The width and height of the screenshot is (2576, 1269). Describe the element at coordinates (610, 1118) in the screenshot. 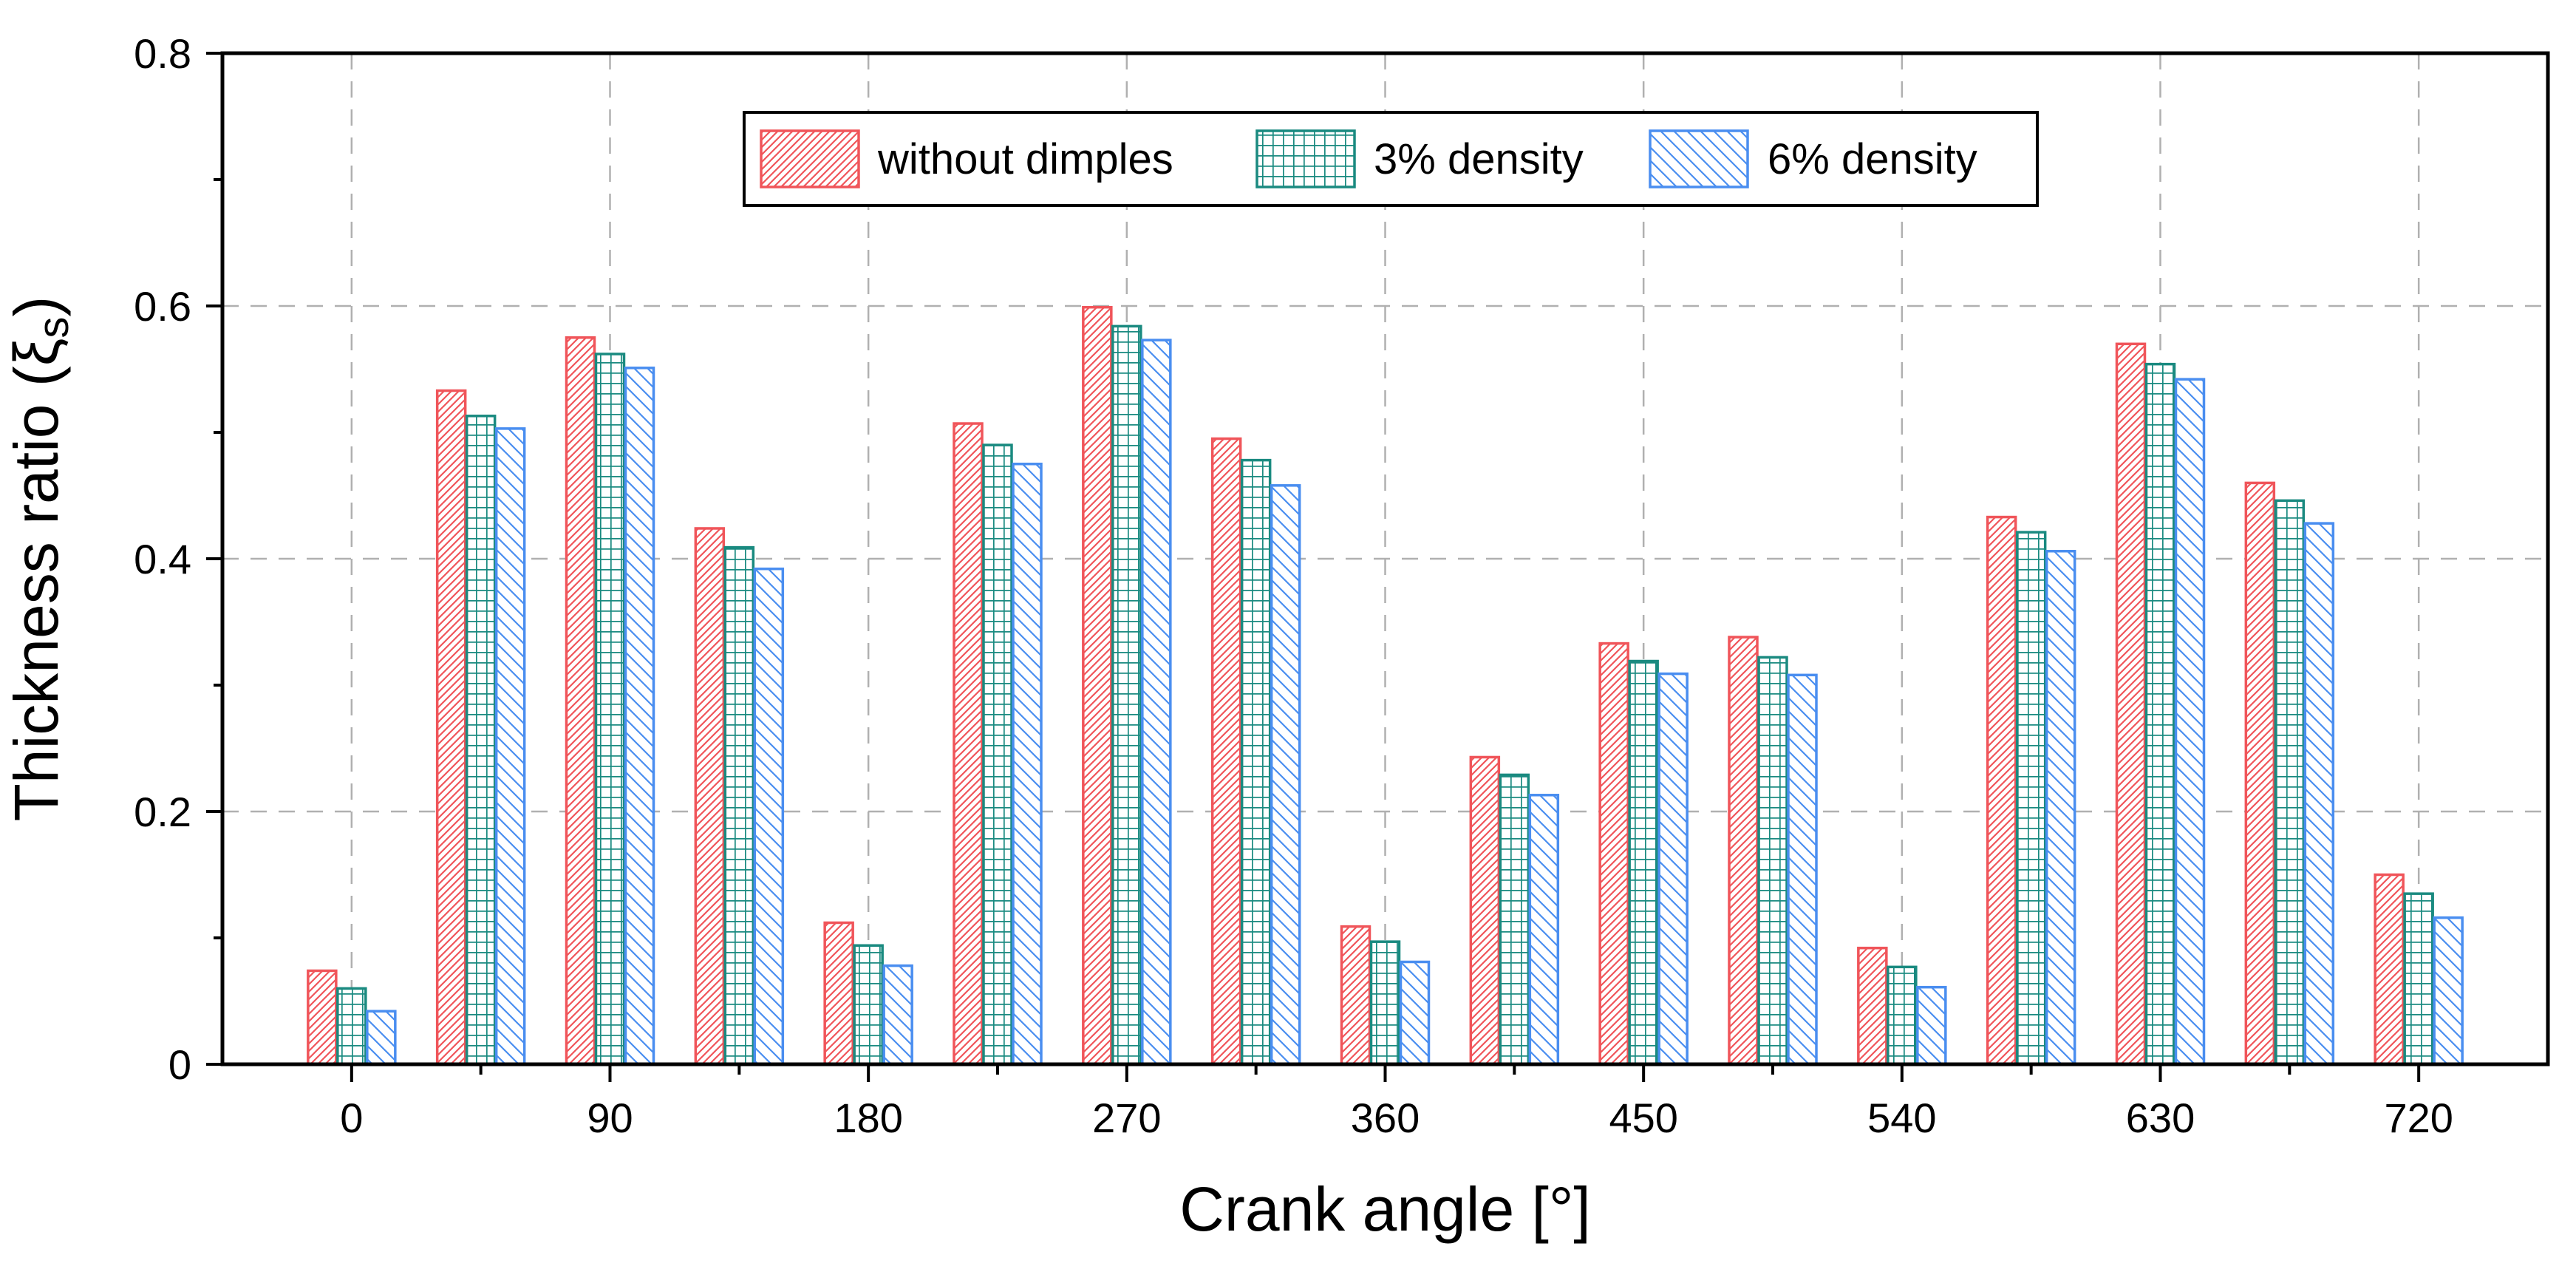

I see `x-tick-label: 90` at that location.